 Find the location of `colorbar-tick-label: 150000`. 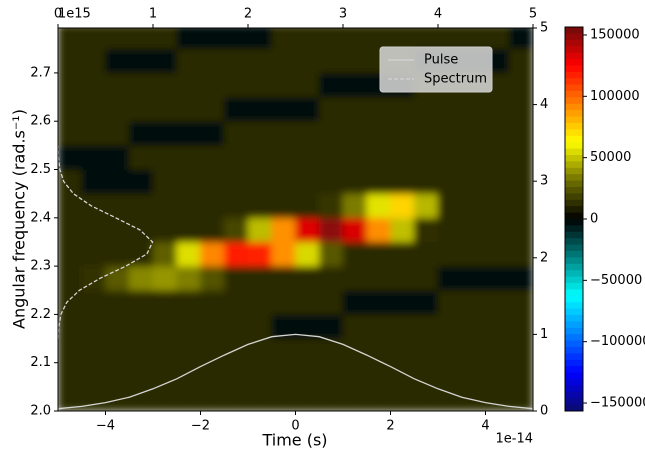

colorbar-tick-label: 150000 is located at coordinates (615, 34).